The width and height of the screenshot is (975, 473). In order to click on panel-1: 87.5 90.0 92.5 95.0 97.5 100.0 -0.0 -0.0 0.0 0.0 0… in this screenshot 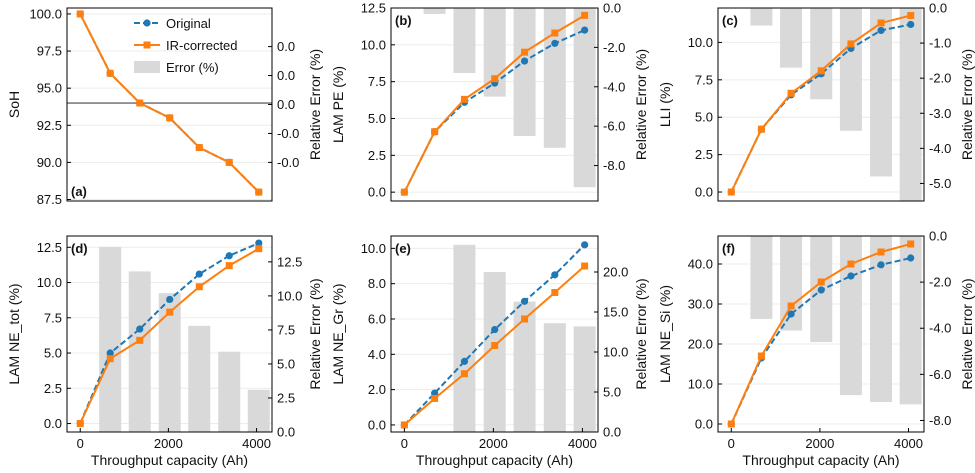, I will do `click(164, 106)`.